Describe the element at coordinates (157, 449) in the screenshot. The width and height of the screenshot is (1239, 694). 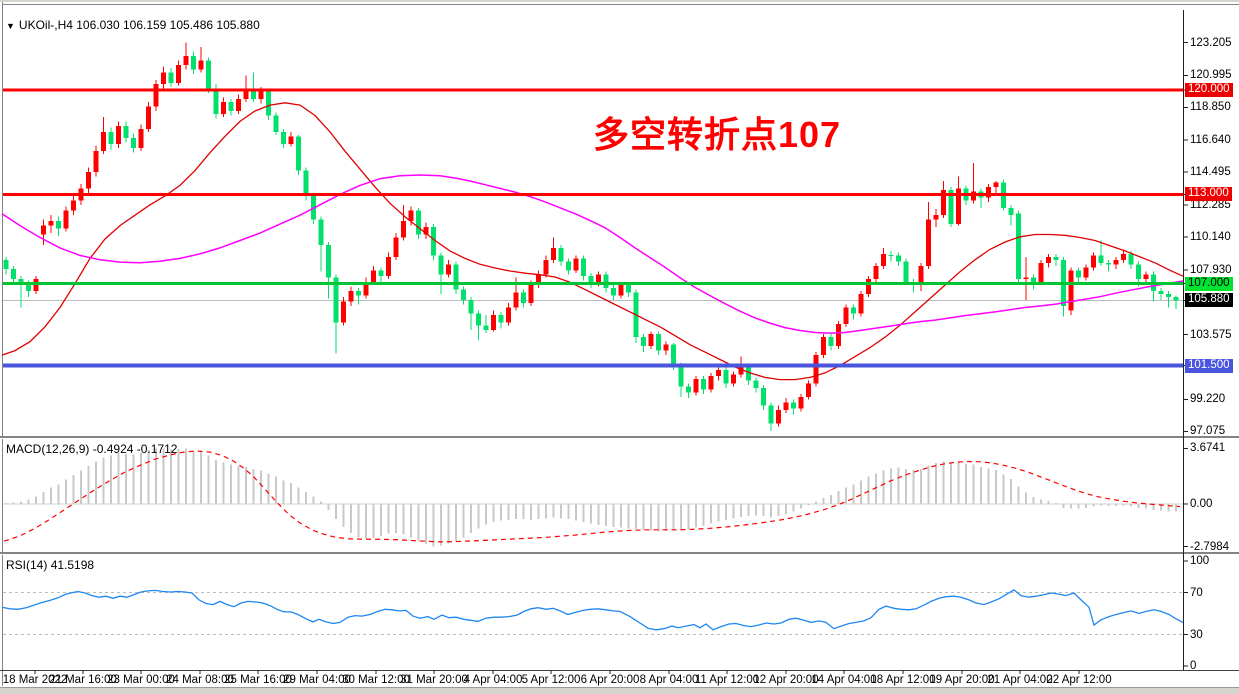
I see `macd-value-signal: -0.1712` at that location.